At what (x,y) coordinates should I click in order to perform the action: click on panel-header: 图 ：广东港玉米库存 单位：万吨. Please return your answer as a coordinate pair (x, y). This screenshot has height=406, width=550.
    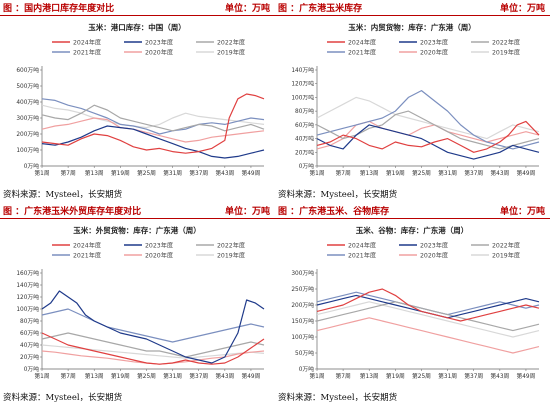
    Looking at the image, I should click on (412, 8).